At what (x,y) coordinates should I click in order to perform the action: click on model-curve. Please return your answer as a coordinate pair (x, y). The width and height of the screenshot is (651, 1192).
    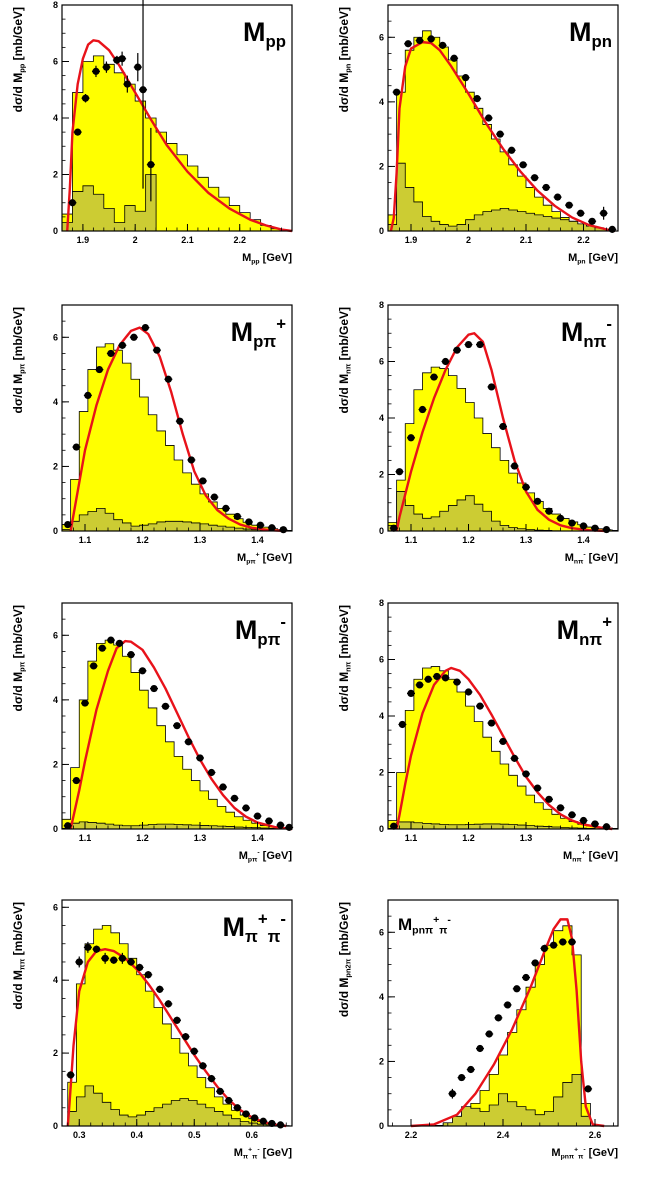
    Looking at the image, I should click on (181, 735).